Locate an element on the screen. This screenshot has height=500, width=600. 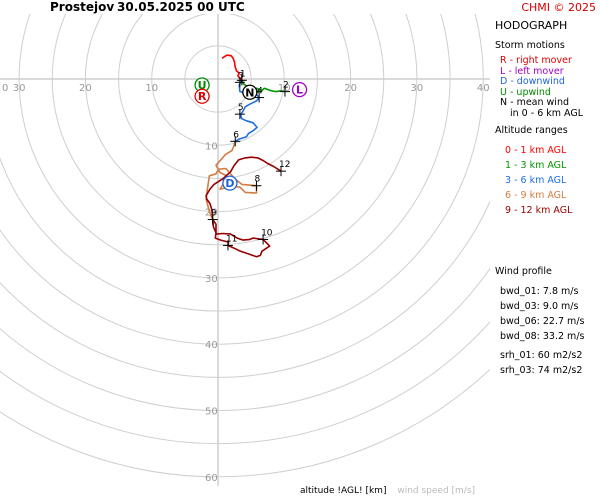
height-marker: 10 is located at coordinates (265, 236).